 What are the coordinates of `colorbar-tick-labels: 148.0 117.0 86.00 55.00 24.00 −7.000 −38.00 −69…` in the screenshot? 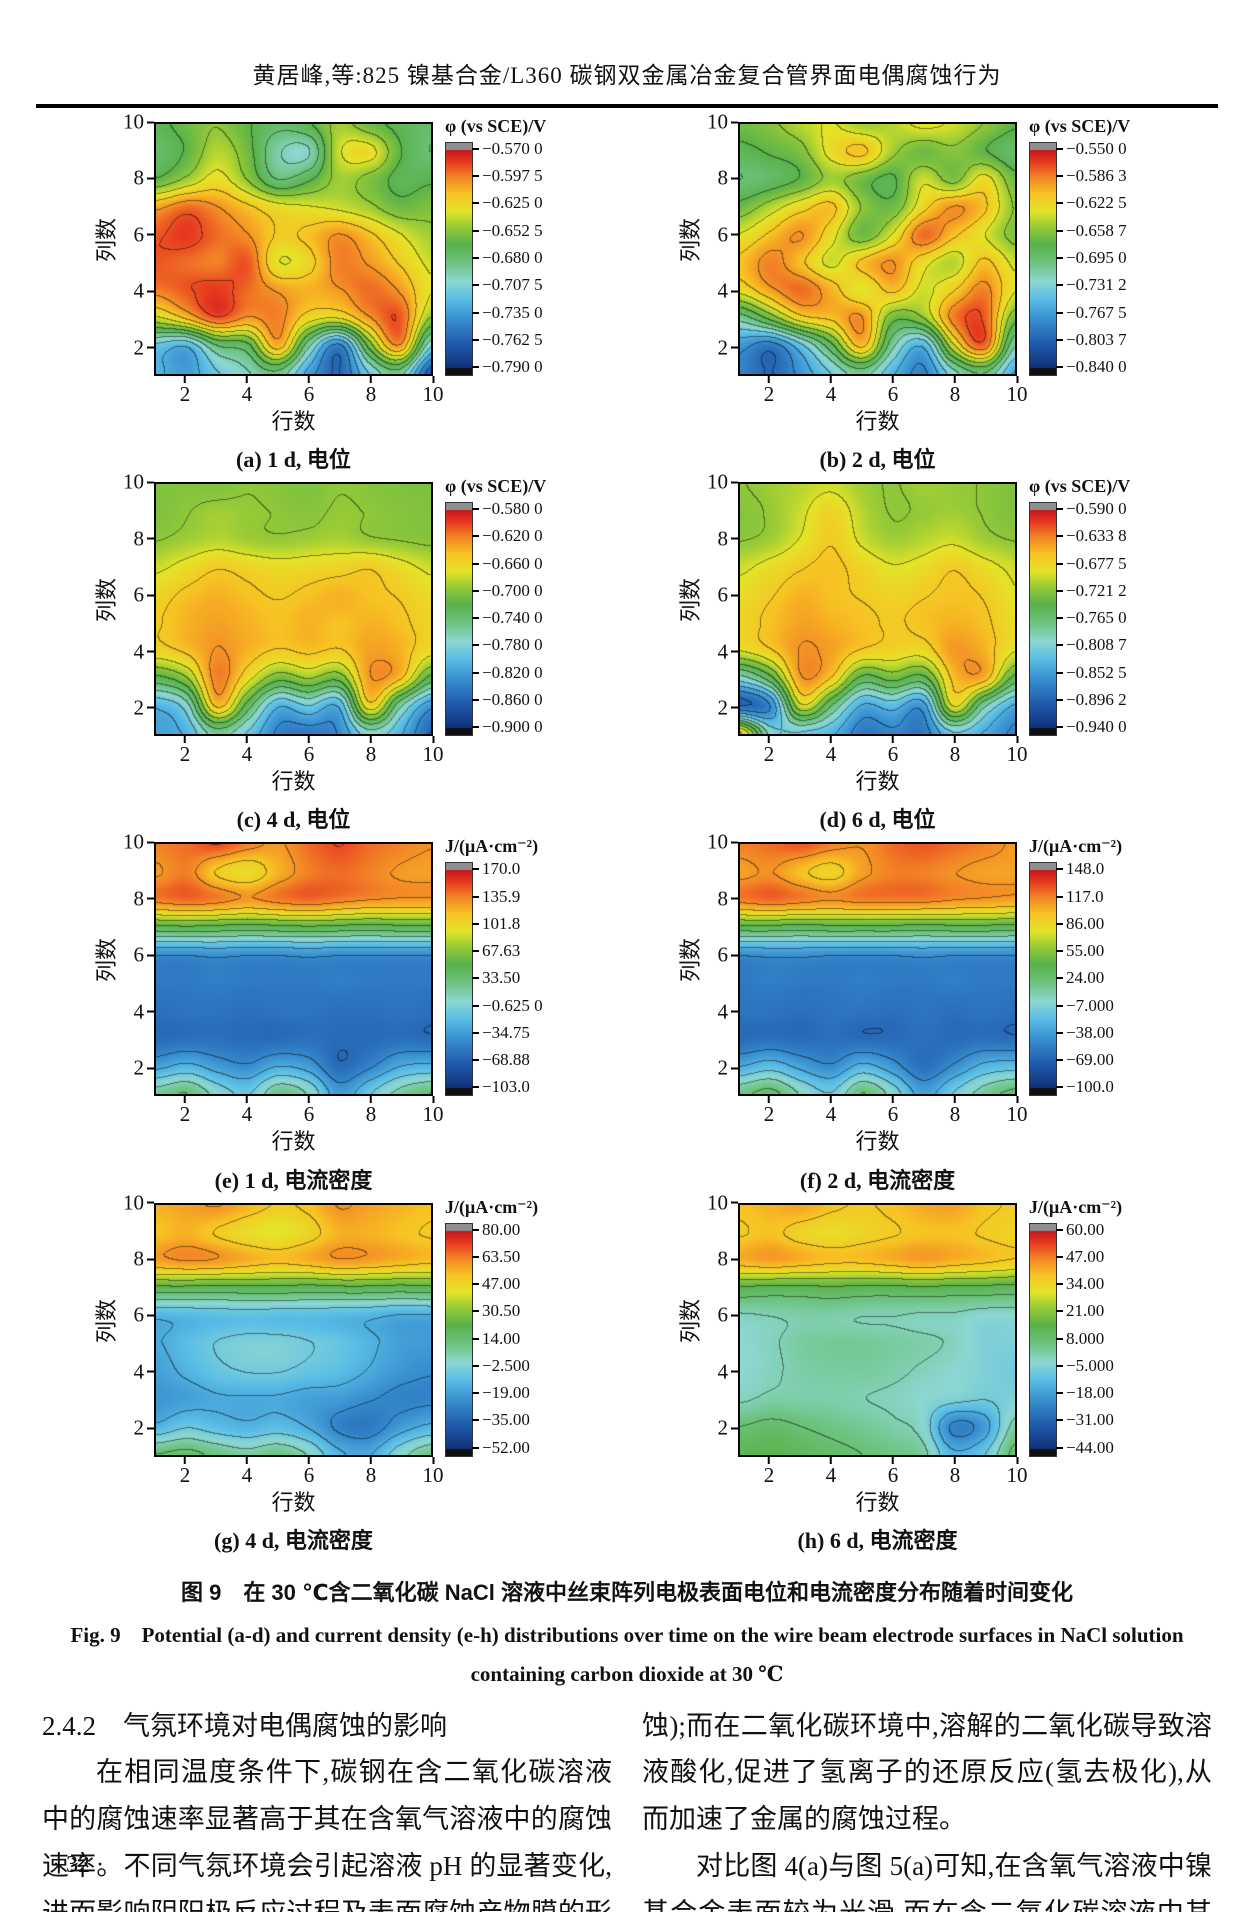 It's located at (1120, 977).